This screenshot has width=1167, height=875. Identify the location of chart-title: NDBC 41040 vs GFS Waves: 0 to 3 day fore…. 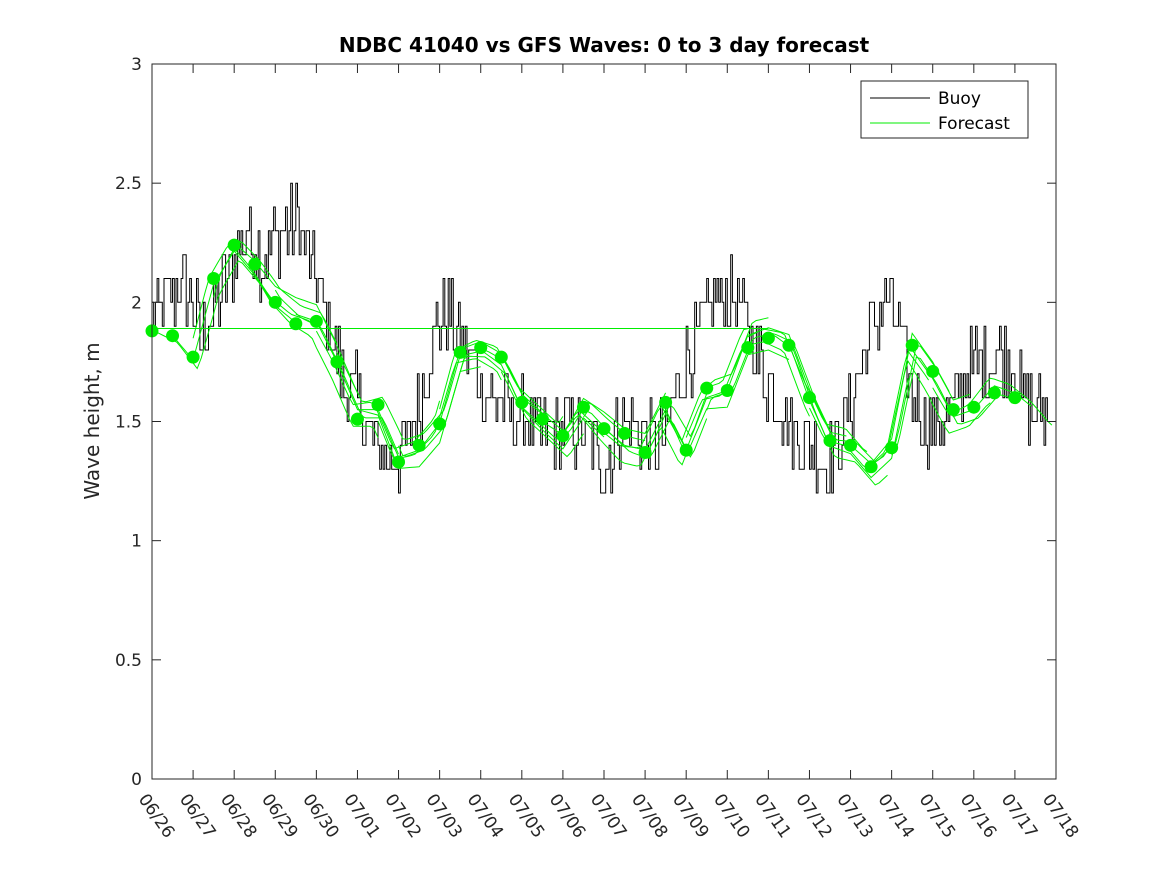
(604, 45).